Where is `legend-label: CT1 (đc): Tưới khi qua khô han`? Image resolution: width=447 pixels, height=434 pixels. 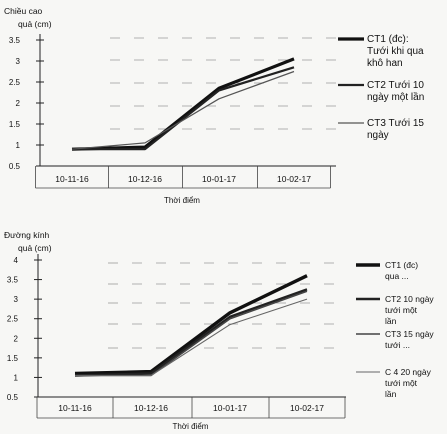 legend-label: CT1 (đc): Tưới khi qua khô han is located at coordinates (395, 51).